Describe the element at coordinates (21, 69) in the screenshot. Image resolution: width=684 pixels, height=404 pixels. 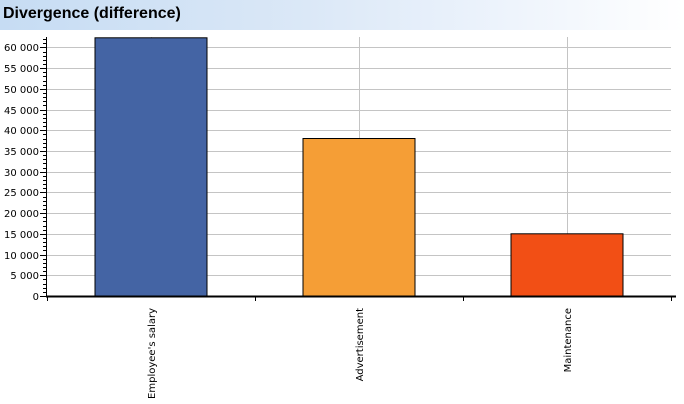
I see `y-tick-label: 55 000` at that location.